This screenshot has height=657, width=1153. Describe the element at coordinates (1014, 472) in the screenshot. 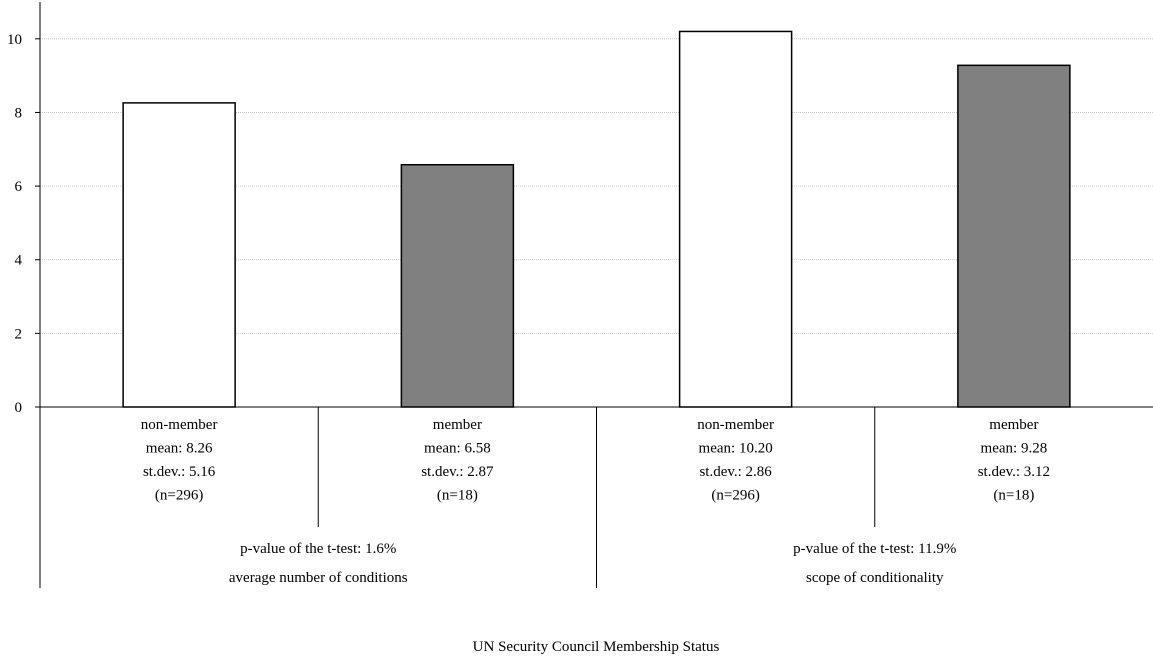

I see `stdev-label: st.dev.: 3.12` at that location.